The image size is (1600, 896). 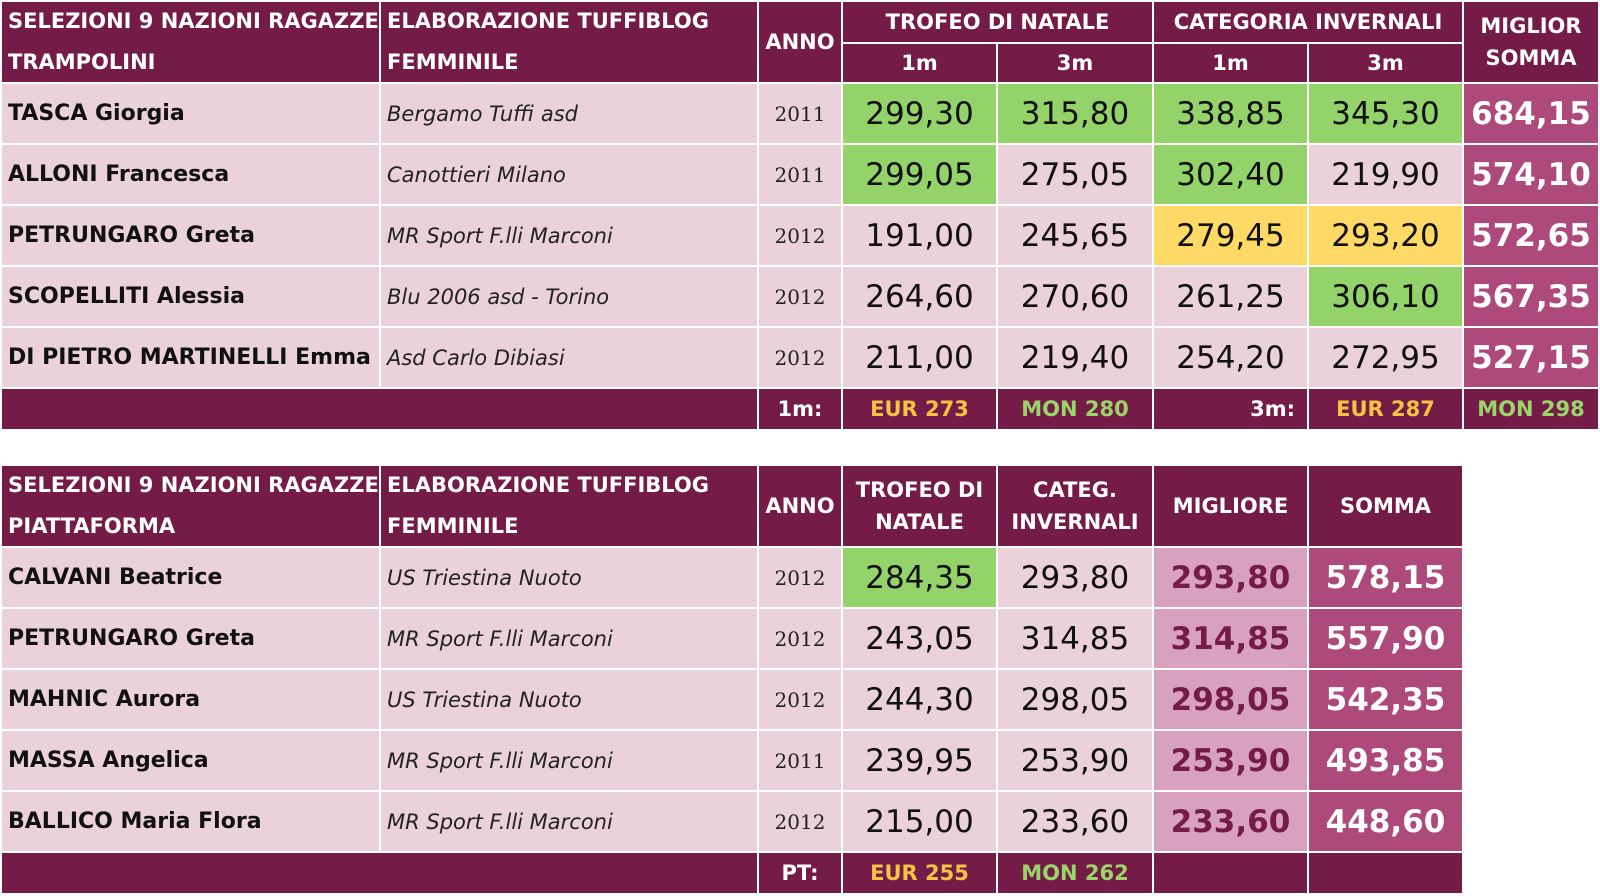 I want to click on table1-row2-tn1: 299,05, so click(x=919, y=174).